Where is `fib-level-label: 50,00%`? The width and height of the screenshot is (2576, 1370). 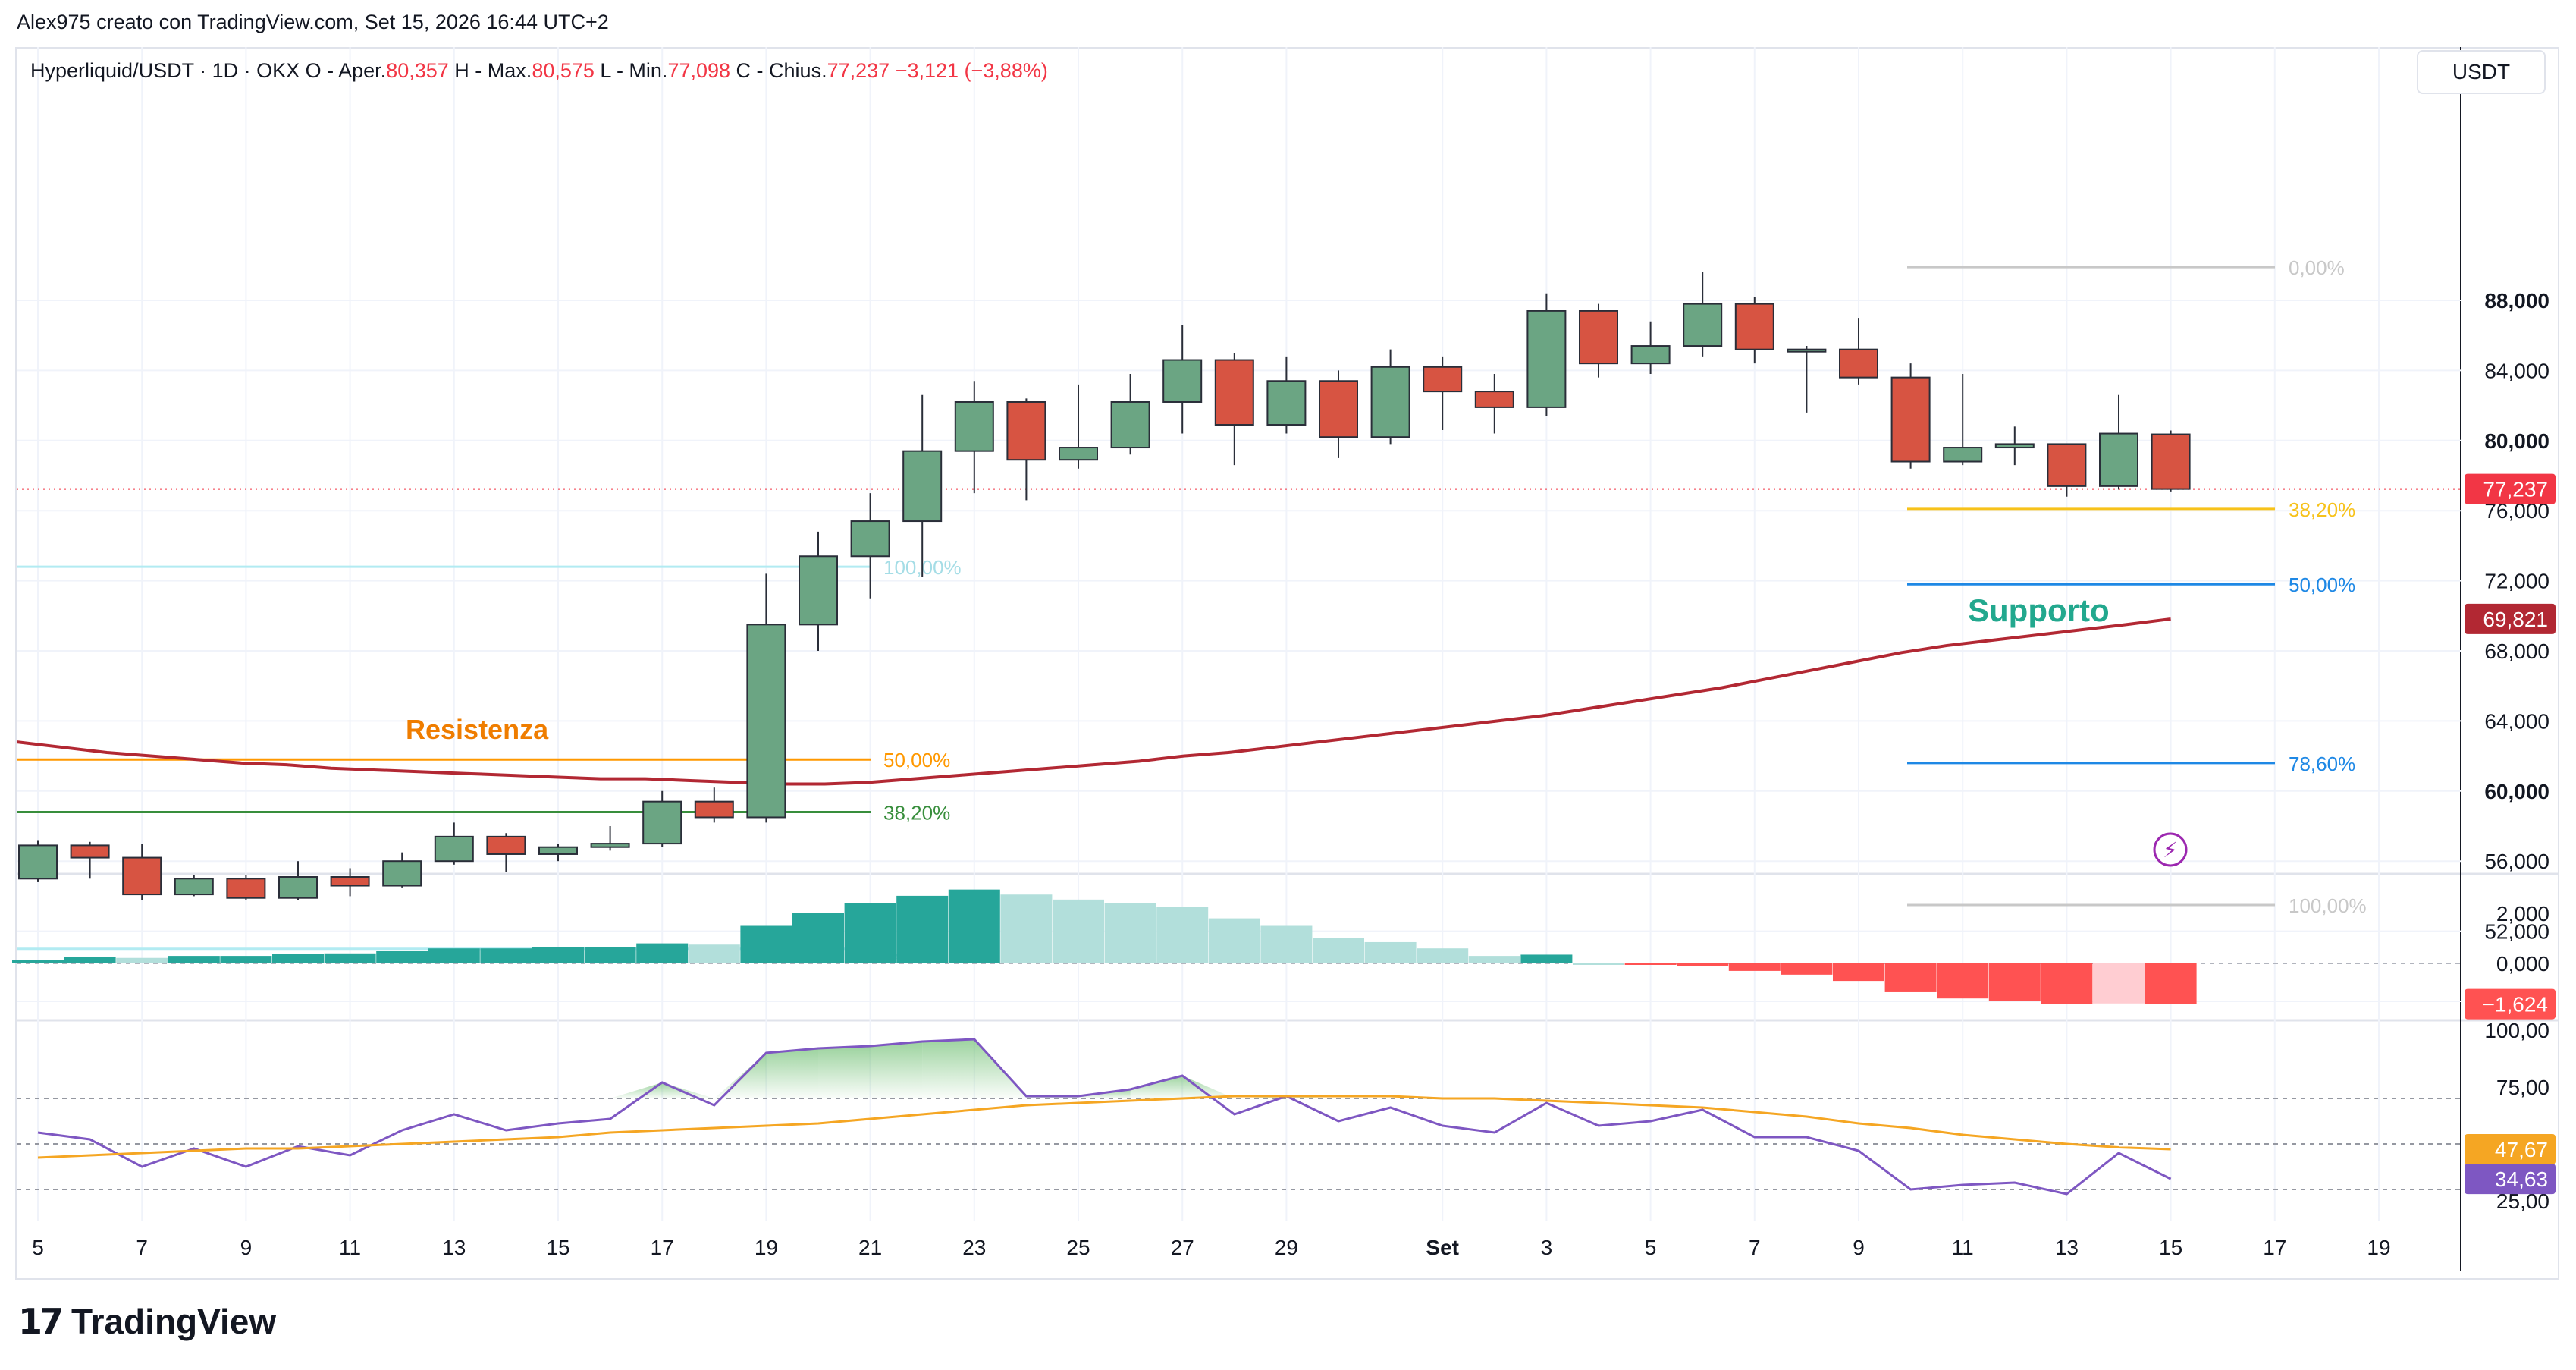
fib-level-label: 50,00% is located at coordinates (2322, 584).